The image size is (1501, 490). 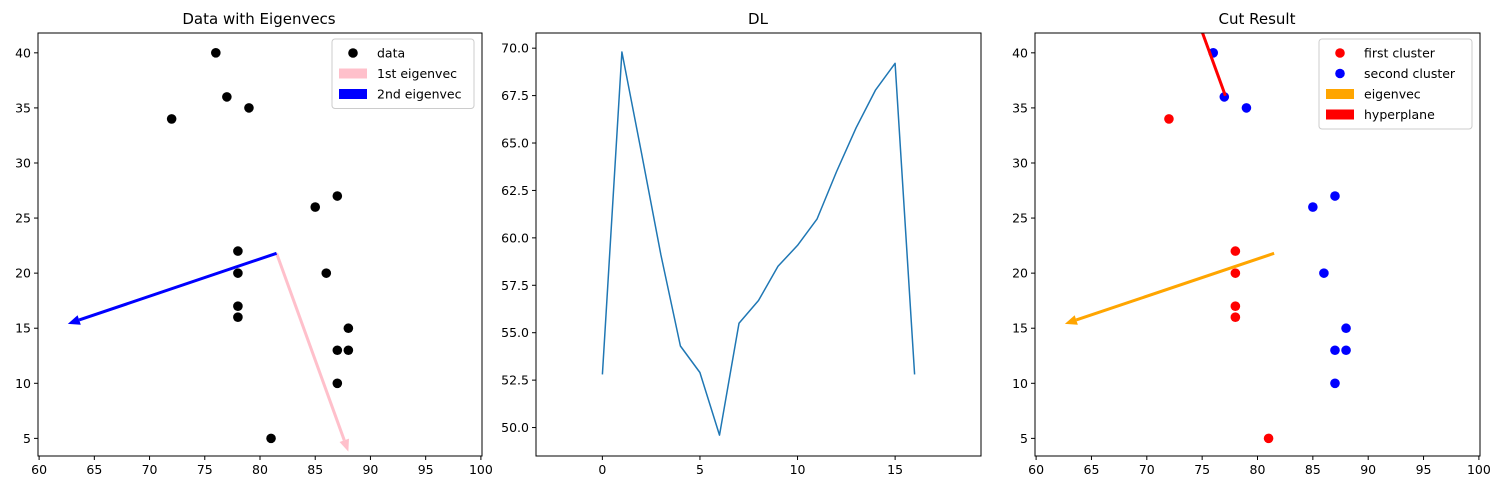 What do you see at coordinates (758, 19) in the screenshot?
I see `chart-title: DL` at bounding box center [758, 19].